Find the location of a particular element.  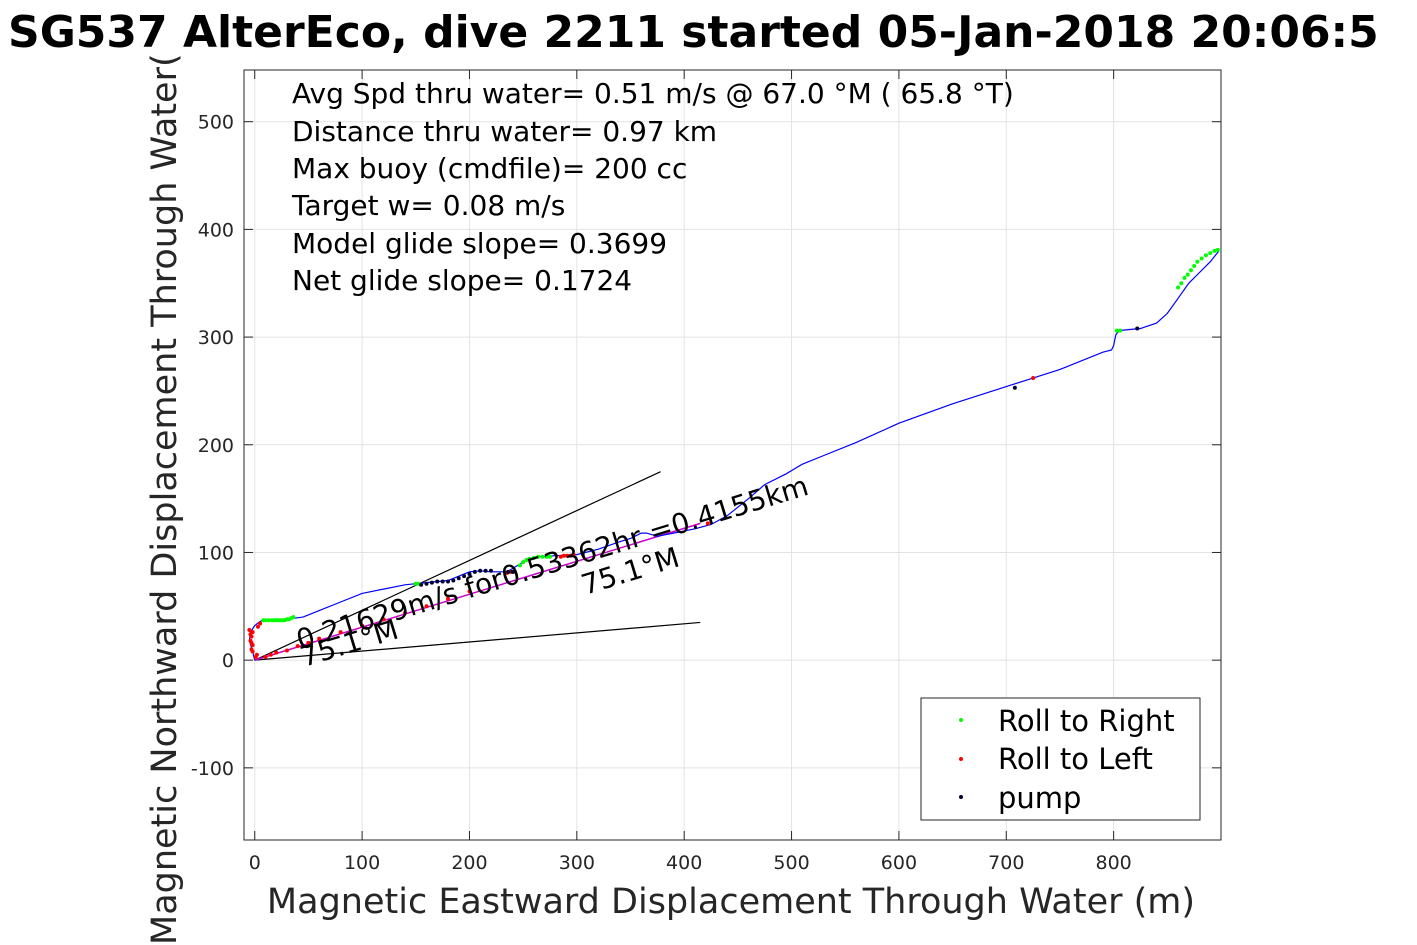

legend-box is located at coordinates (1060, 759).